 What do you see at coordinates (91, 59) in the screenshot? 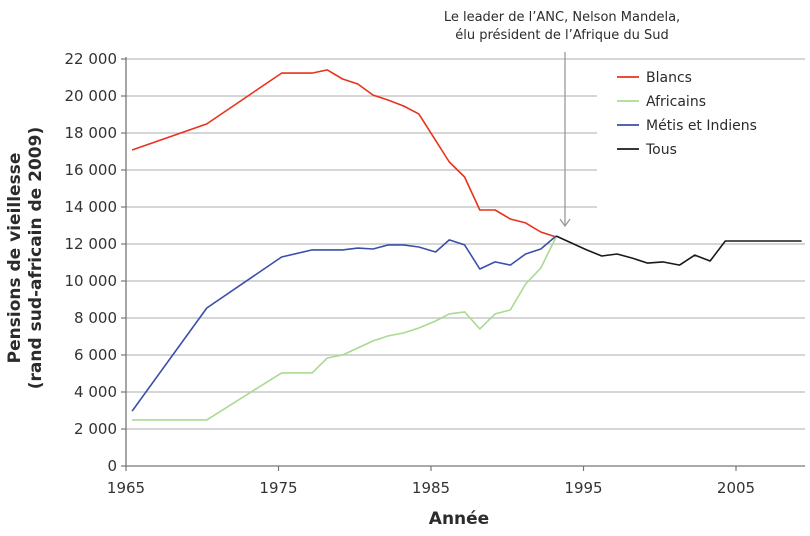
I see `y-tick-label: 22 000` at bounding box center [91, 59].